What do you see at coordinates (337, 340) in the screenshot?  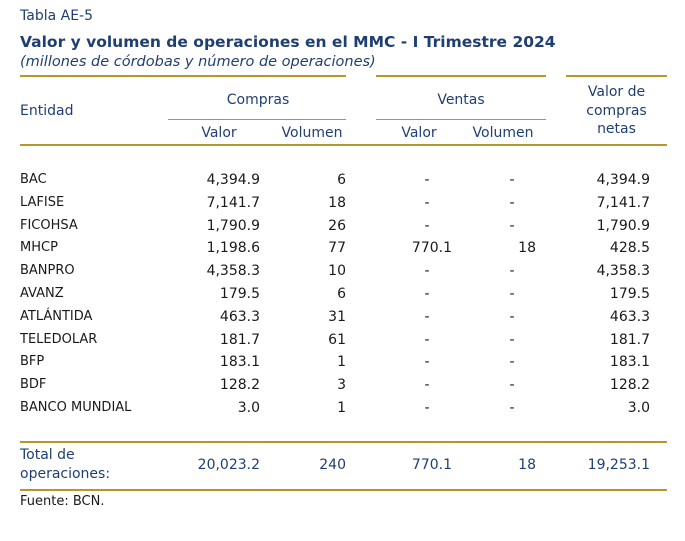 I see `row-compras-volumen: 61` at bounding box center [337, 340].